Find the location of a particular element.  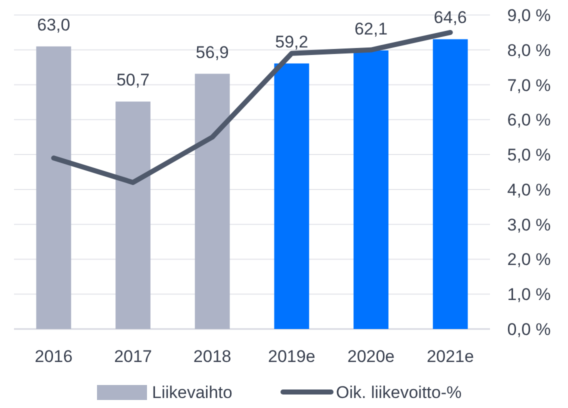

x-tick-label: 2016 is located at coordinates (53, 356).